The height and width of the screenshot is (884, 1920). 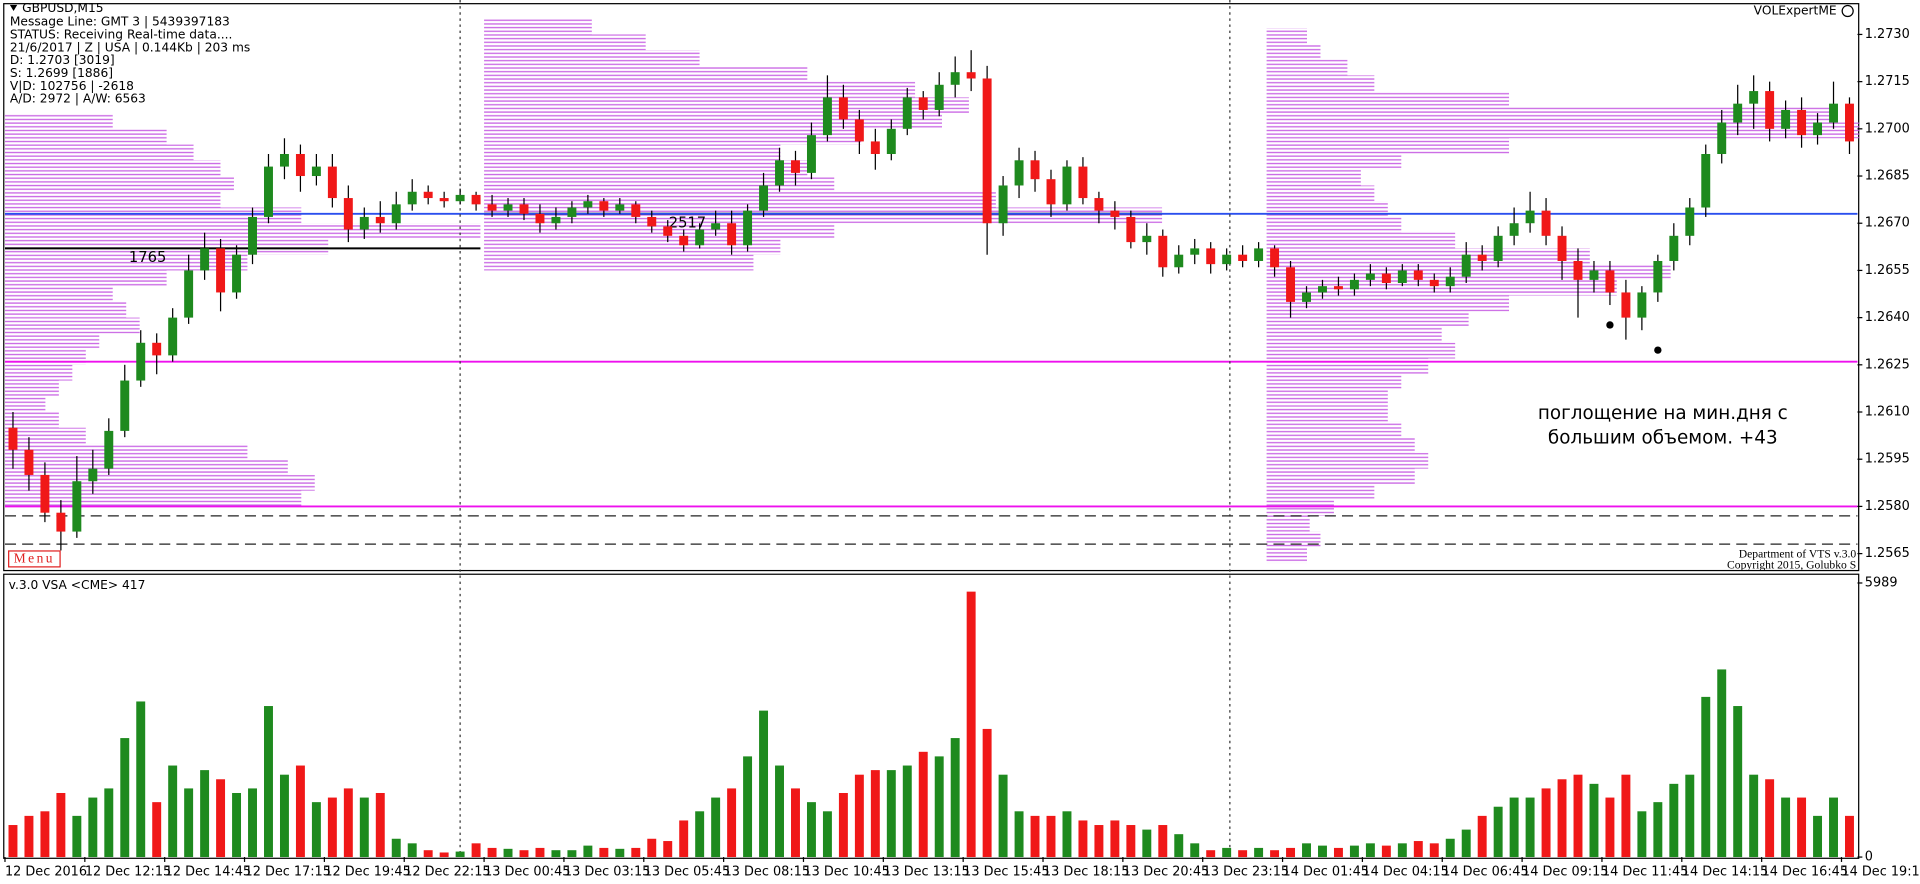 What do you see at coordinates (447, 871) in the screenshot?
I see `x-tick-label: 12 Dec 22:15` at bounding box center [447, 871].